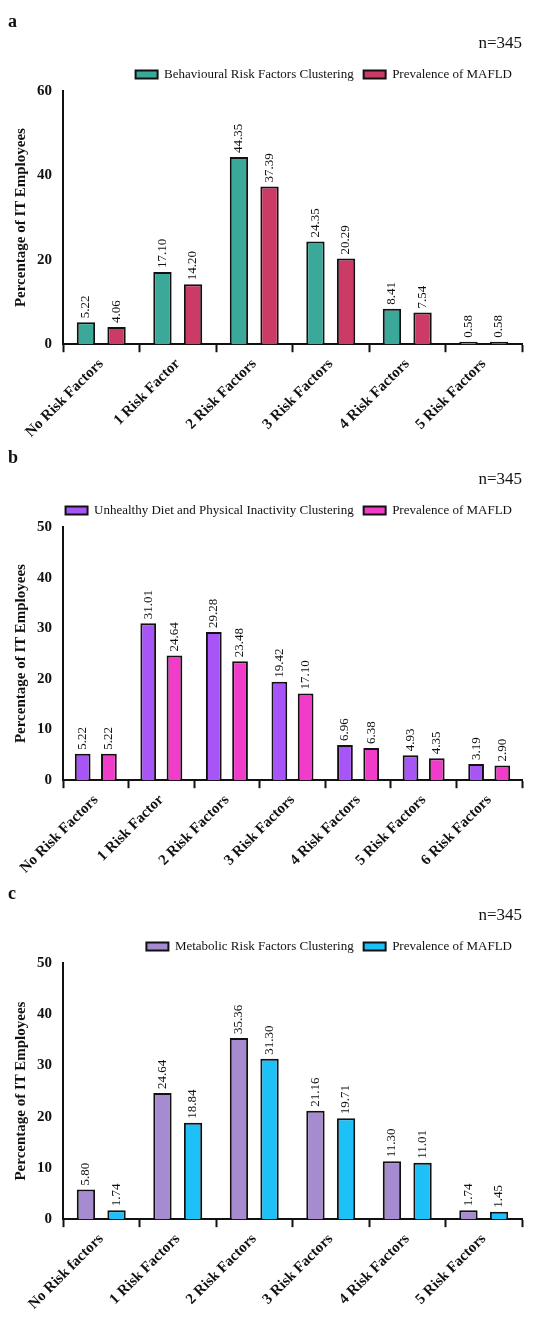 The height and width of the screenshot is (1334, 540). I want to click on data-label: 8.41, so click(391, 293).